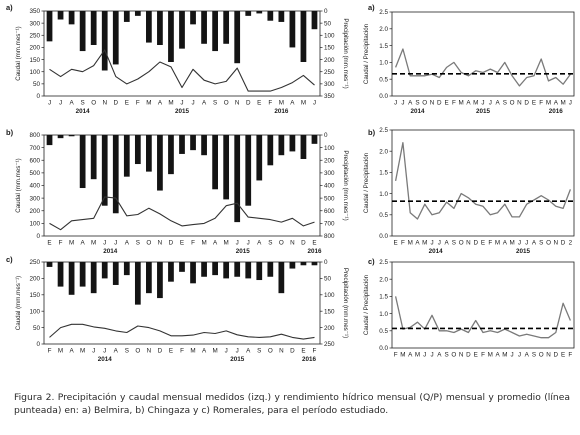  I want to click on x-tick-label: 2, so click(571, 243).